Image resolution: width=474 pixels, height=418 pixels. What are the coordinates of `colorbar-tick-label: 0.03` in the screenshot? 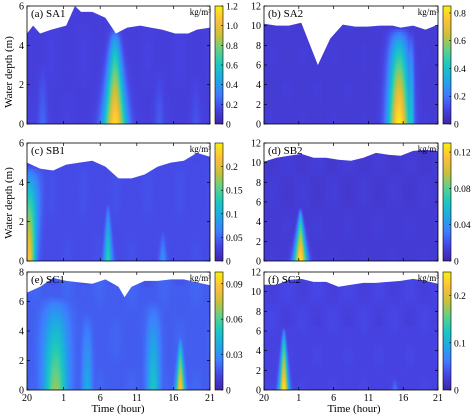 It's located at (234, 356).